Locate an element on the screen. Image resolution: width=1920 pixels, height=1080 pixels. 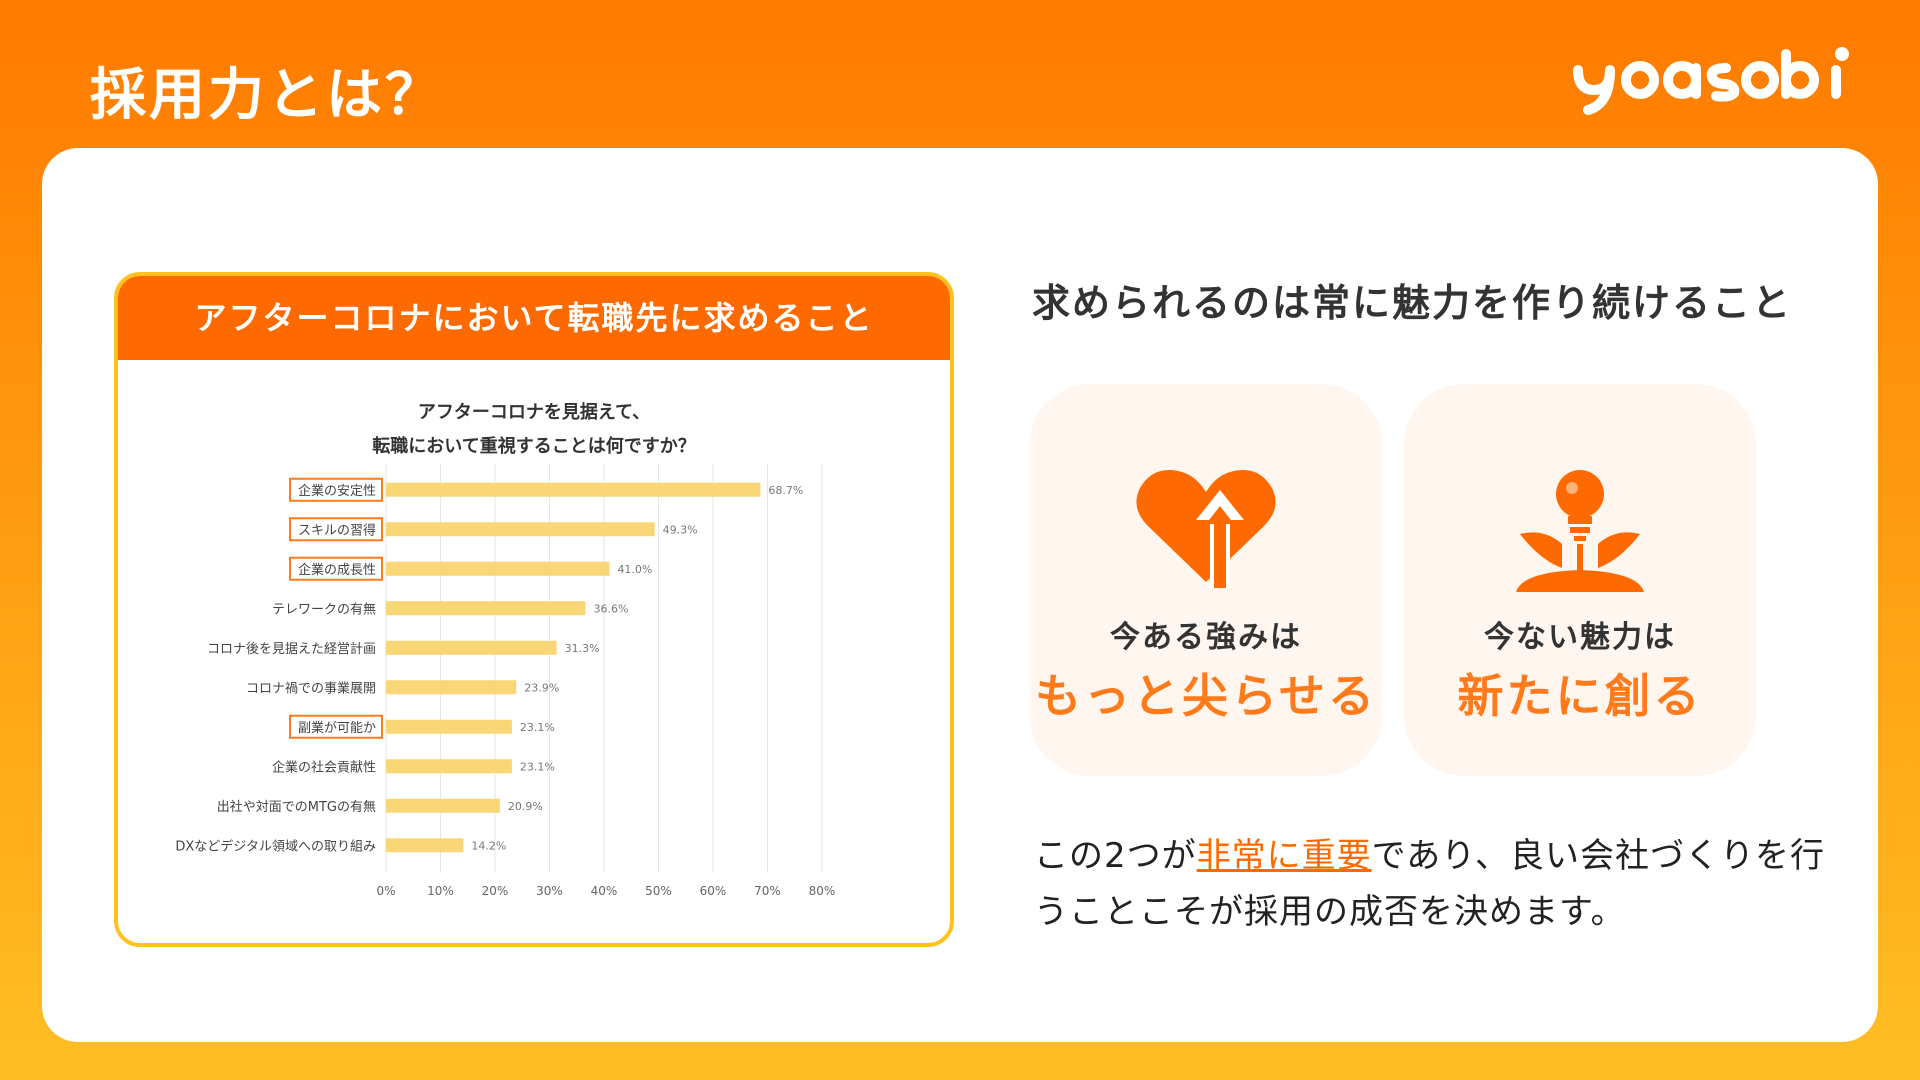
chart-panel-header: アフターコロナにおいて転職先に求めること is located at coordinates (534, 318).